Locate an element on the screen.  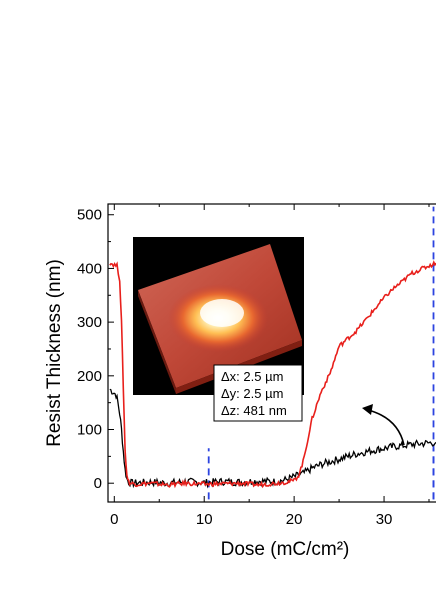
y-axis-title: Resist Thickness (nm) is located at coordinates (54, 353).